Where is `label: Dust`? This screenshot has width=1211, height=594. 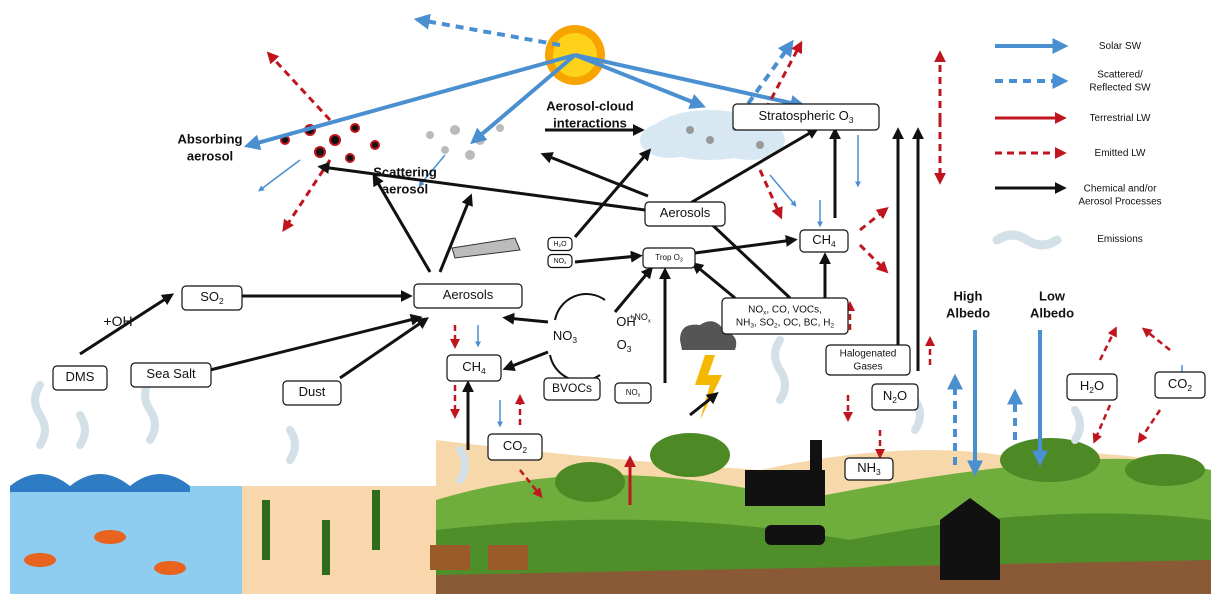
label: Dust is located at coordinates (312, 391).